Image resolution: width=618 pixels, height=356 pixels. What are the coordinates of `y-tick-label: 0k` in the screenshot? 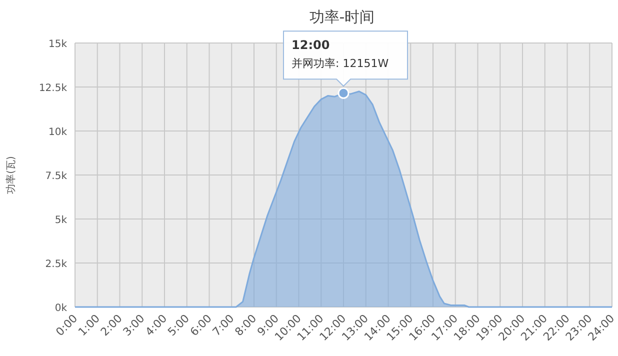 It's located at (61, 308).